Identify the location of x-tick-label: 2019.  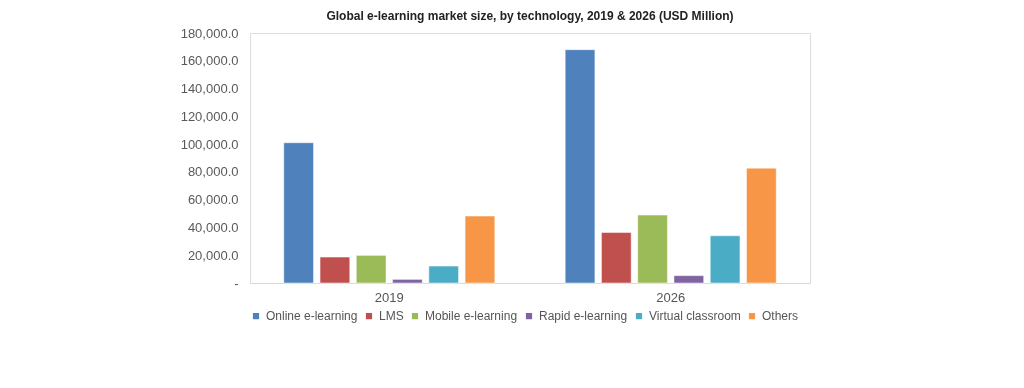
(389, 297).